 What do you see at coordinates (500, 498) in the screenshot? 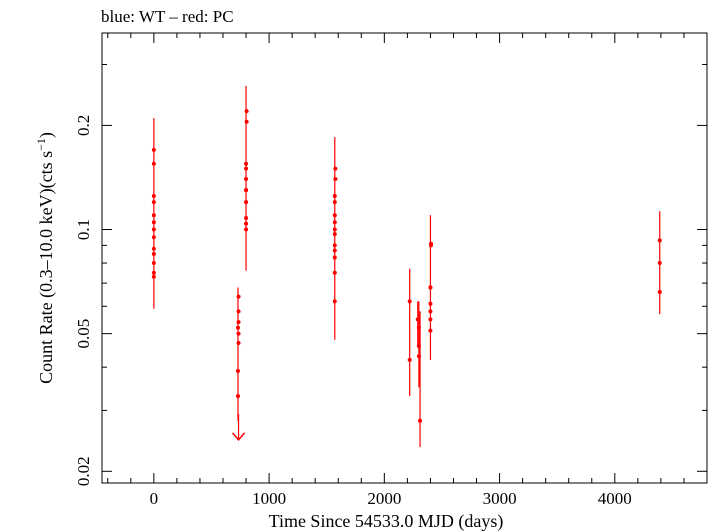
I see `x-tick-label: 3000` at bounding box center [500, 498].